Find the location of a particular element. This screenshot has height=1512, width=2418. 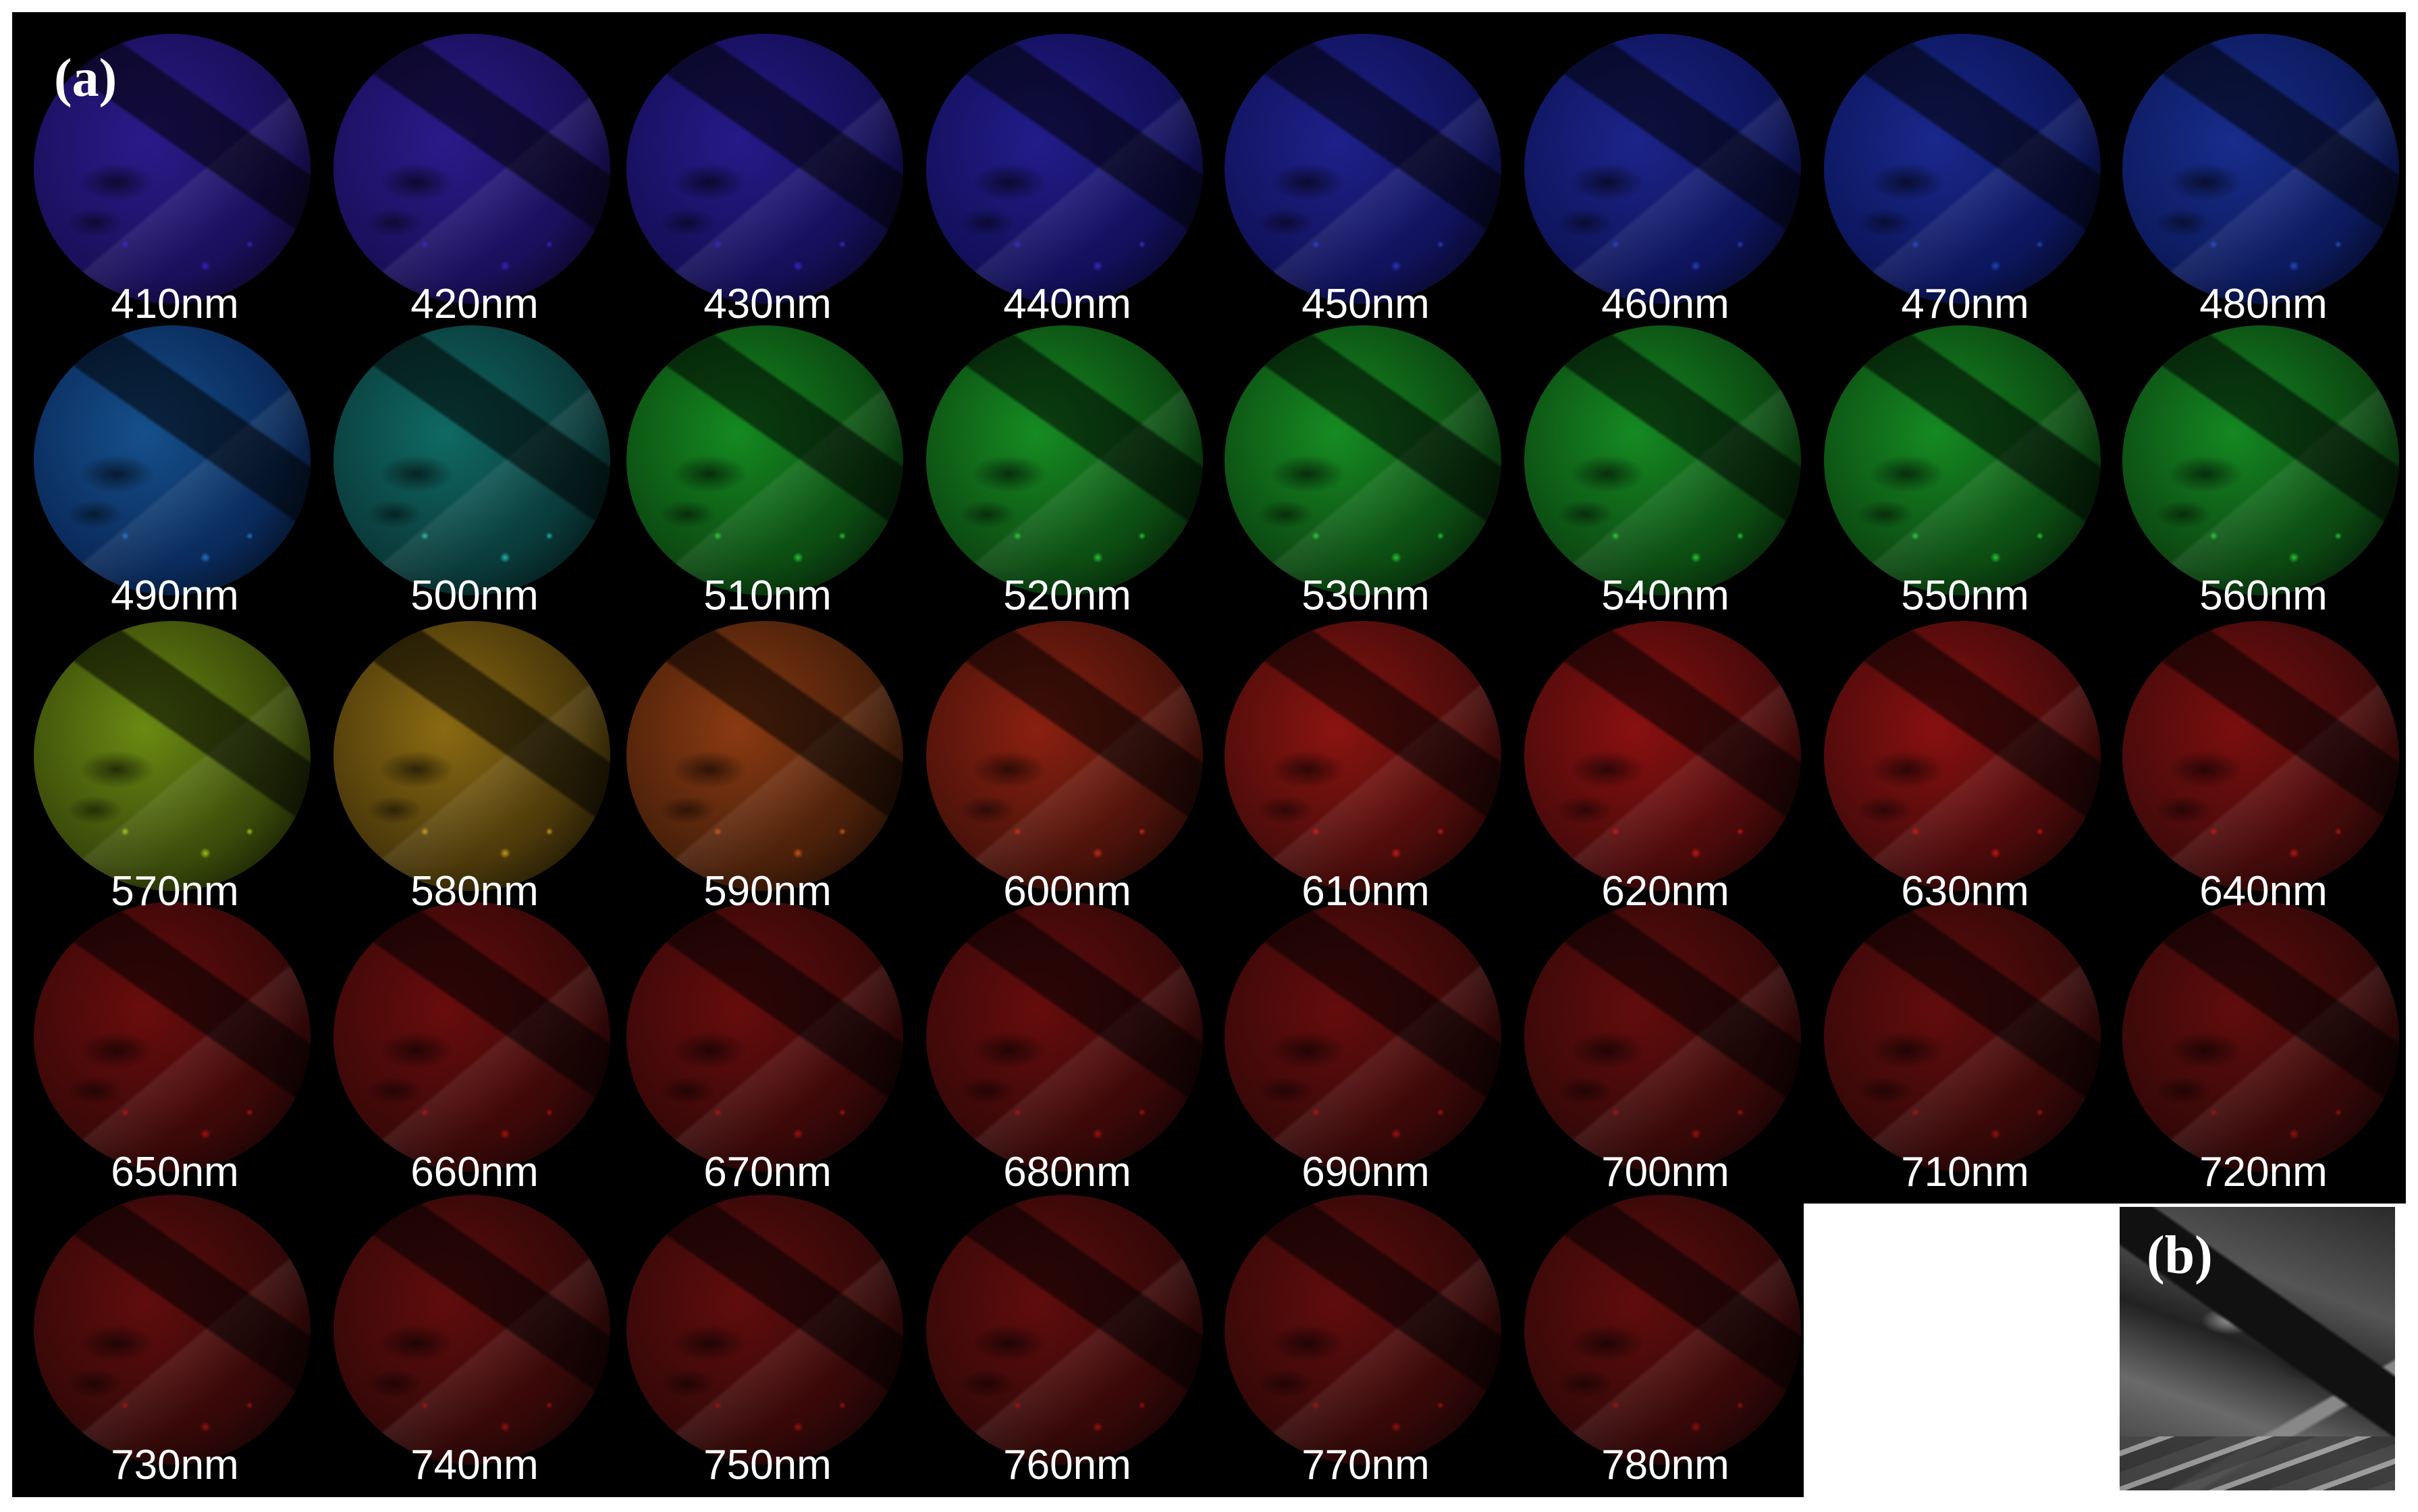

band-tile: 700nm is located at coordinates (1665, 1044).